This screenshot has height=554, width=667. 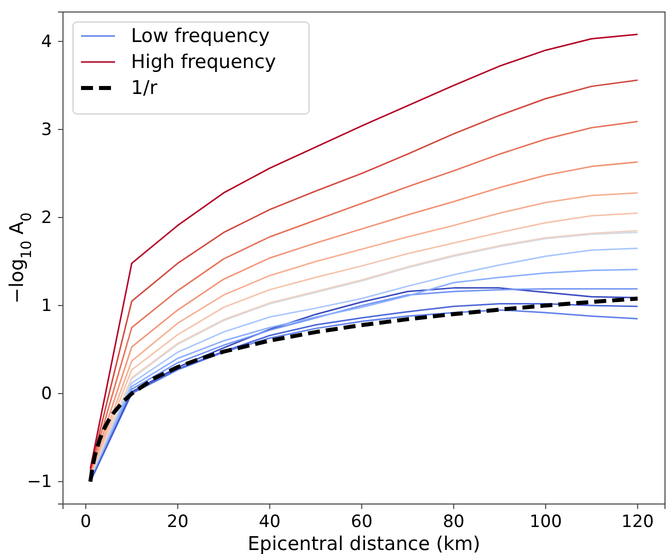 I want to click on y-tick-label: 0, so click(x=46, y=394).